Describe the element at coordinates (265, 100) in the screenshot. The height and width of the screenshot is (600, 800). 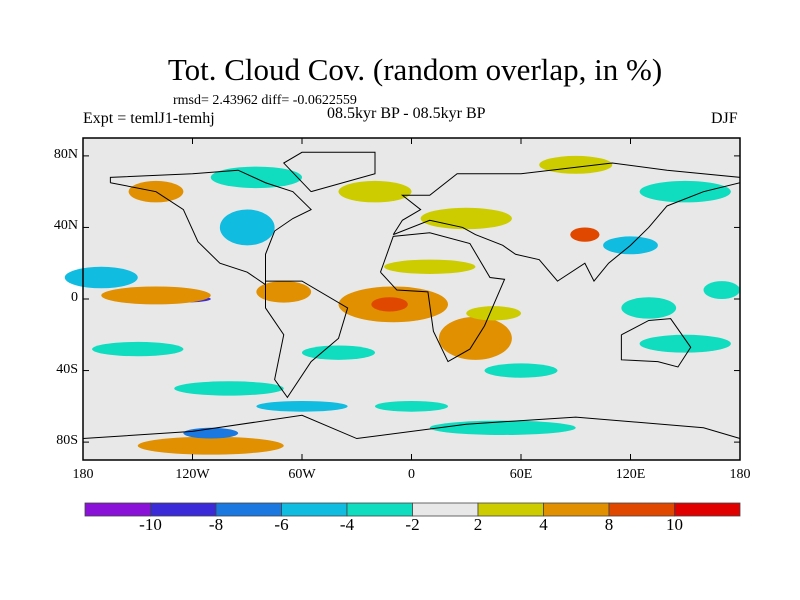
I see `rmsd-diff-text: rmsd= 2.43962 diff= -0.0622559` at that location.